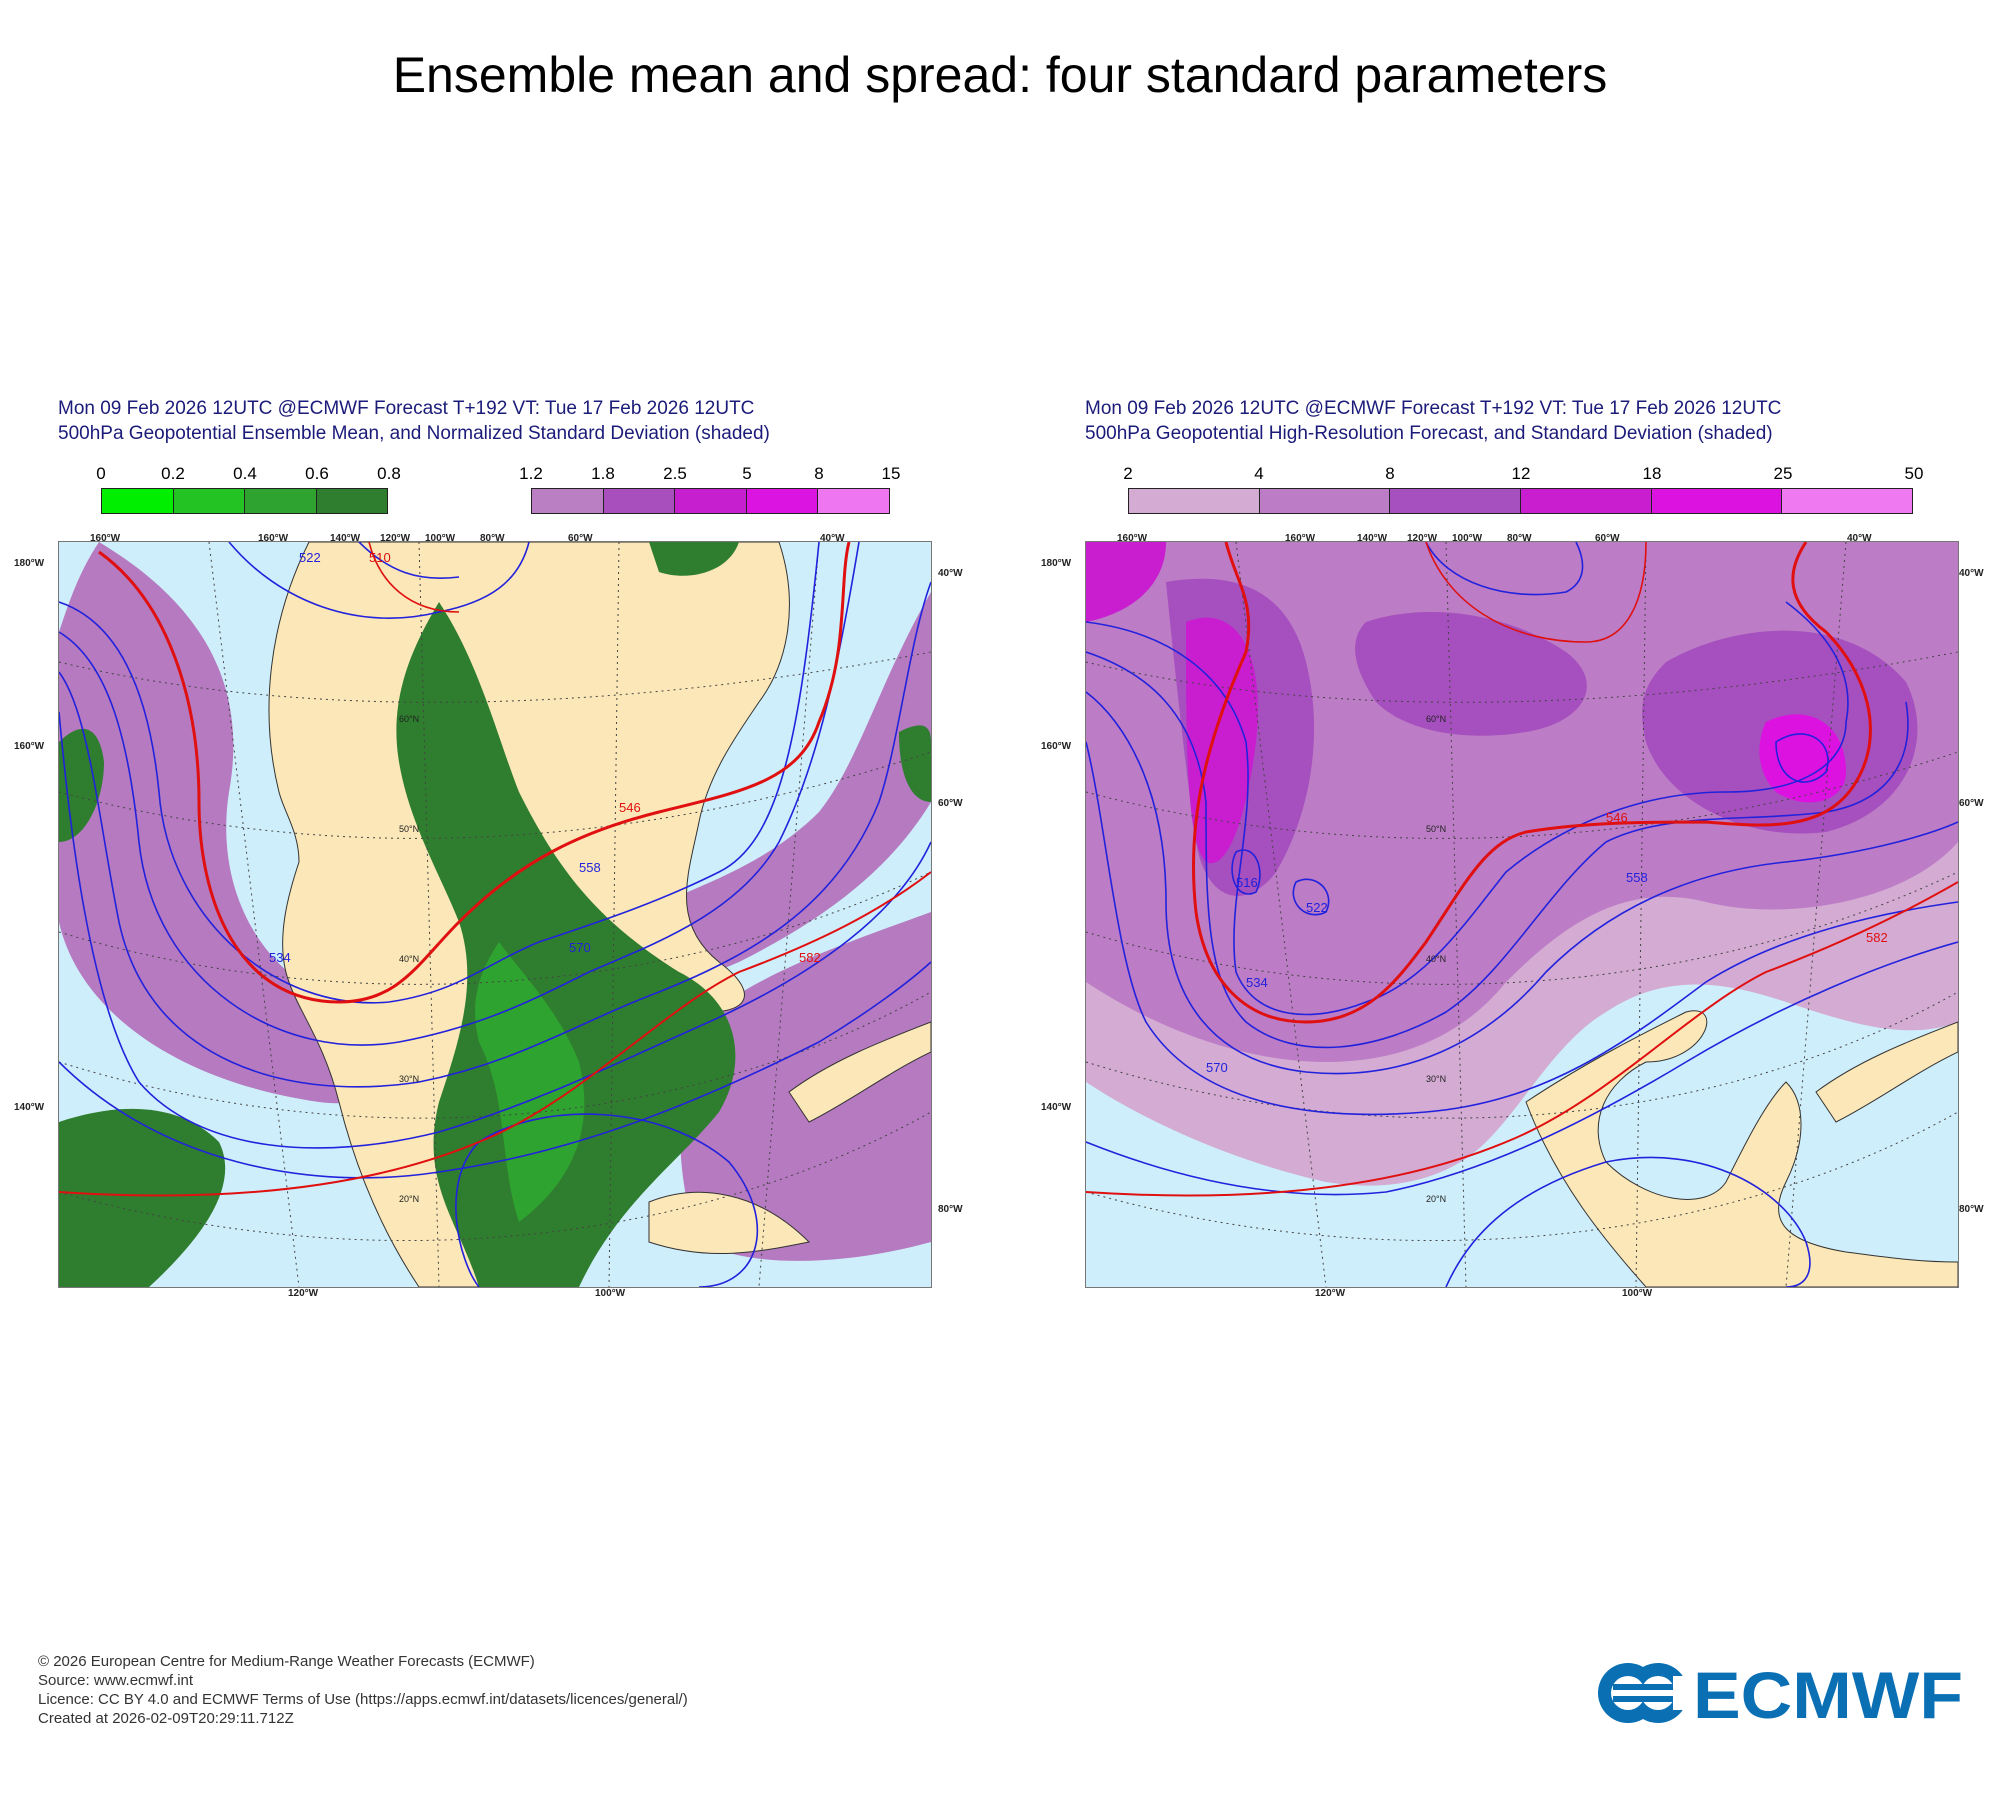 The width and height of the screenshot is (2000, 1800). Describe the element at coordinates (1645, 1693) in the screenshot. I see `ecmwf-logo-icon` at that location.